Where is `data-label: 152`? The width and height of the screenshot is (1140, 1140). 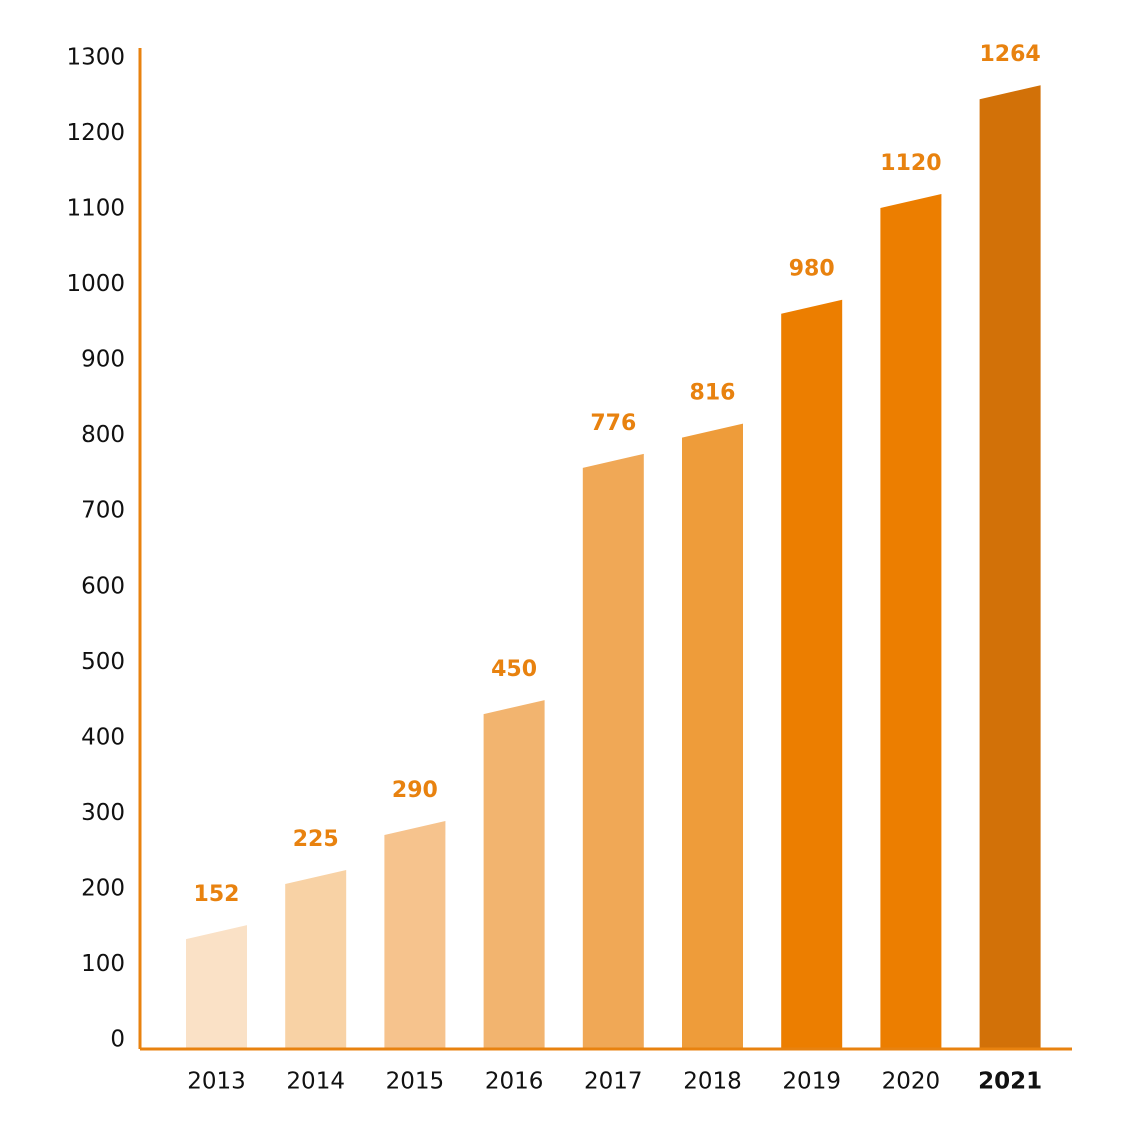 data-label: 152 is located at coordinates (217, 894).